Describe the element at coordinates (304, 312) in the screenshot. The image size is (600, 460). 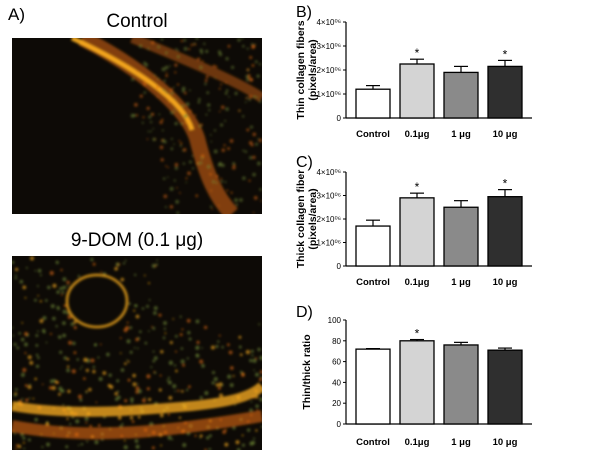
I see `panel-letter: D)` at that location.